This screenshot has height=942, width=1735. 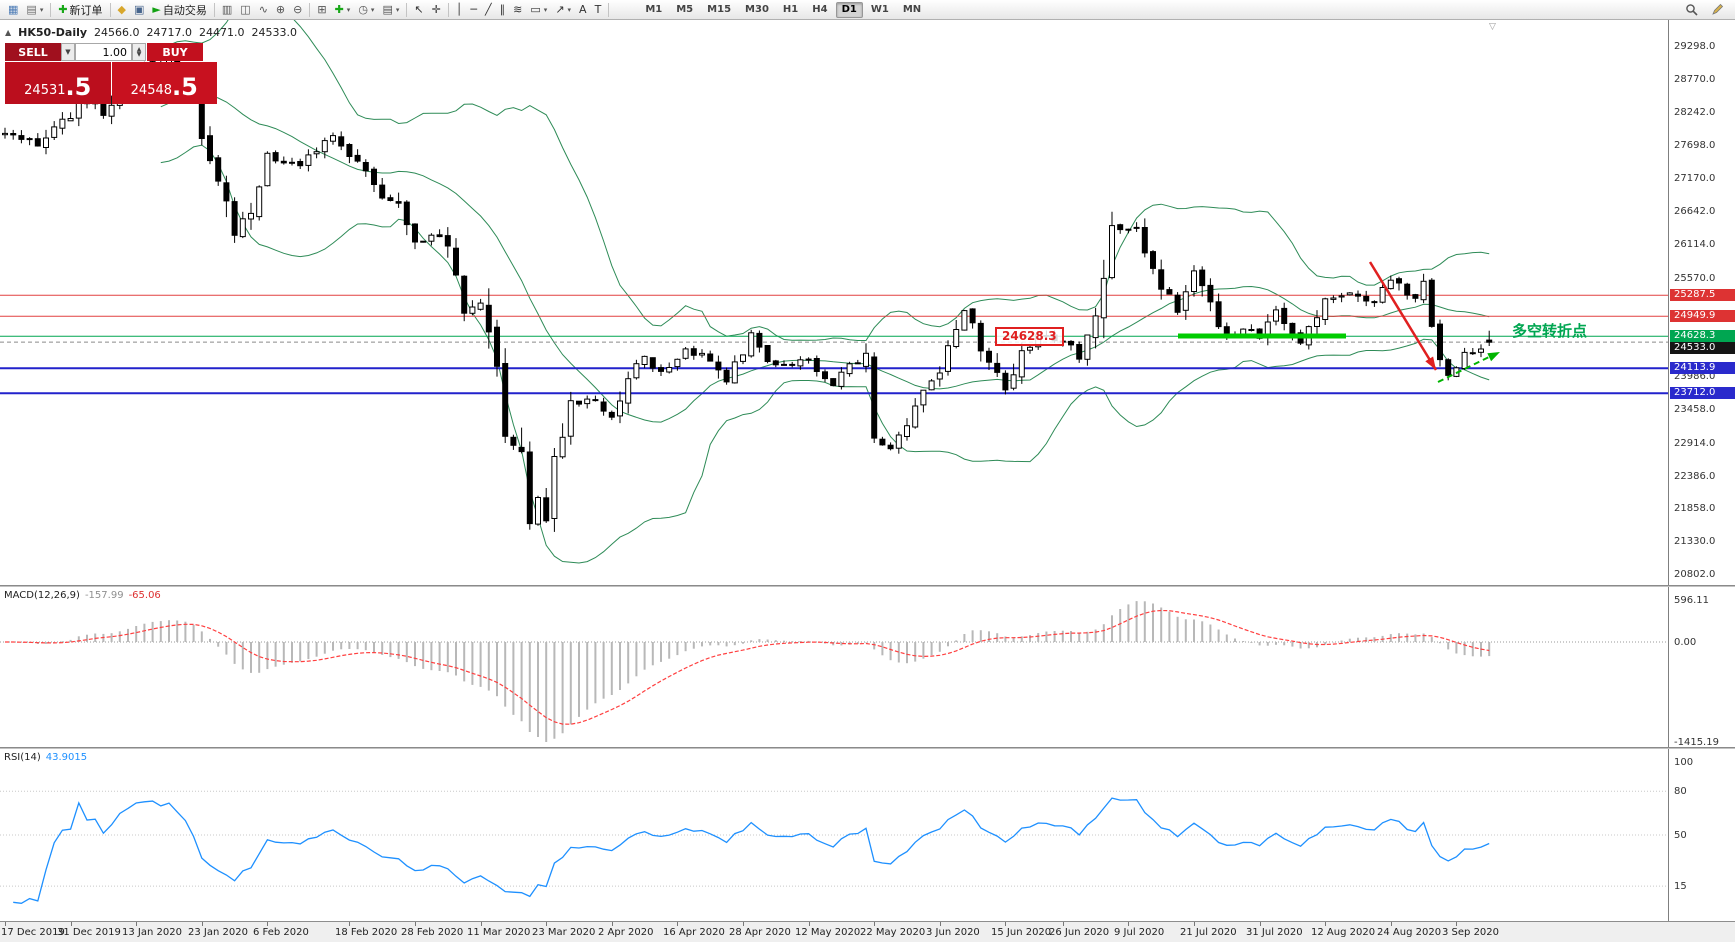 What do you see at coordinates (321, 9) in the screenshot?
I see `tile-windows-button: ⊞` at bounding box center [321, 9].